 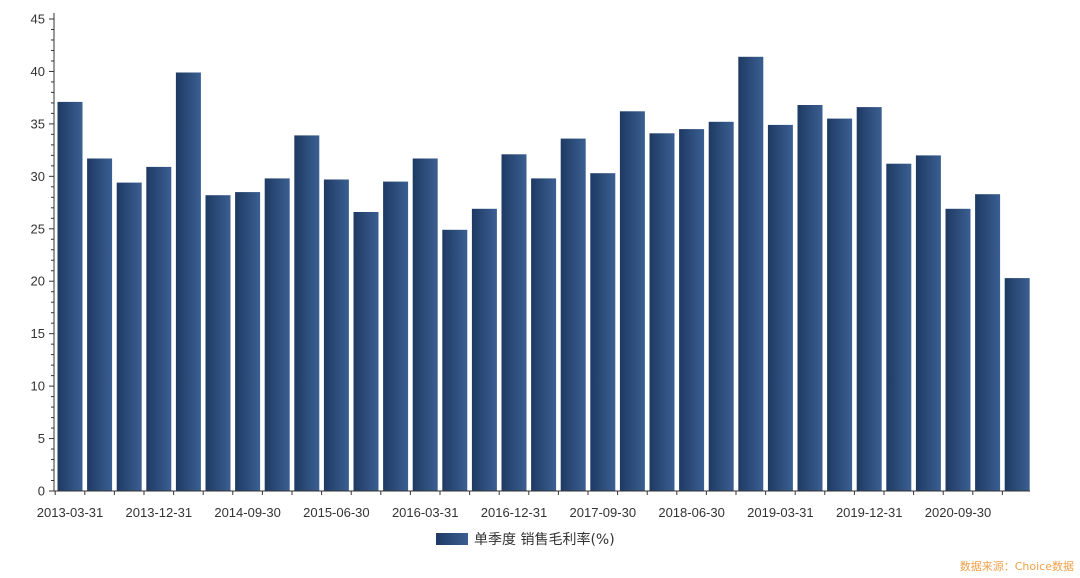 I want to click on source-note: 数据来源：Choice数据, so click(x=1016, y=566).